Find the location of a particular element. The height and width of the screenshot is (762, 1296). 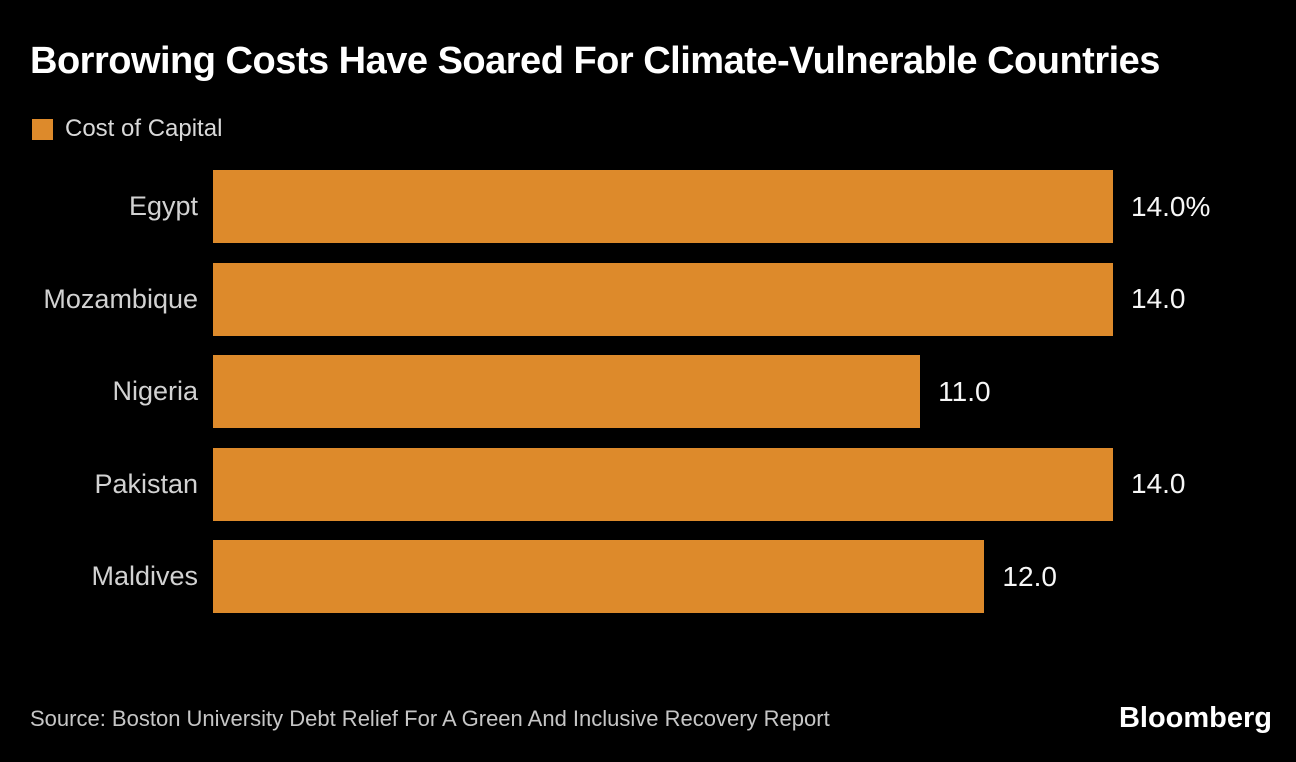

bar-row: Maldives 12.0 is located at coordinates (648, 576).